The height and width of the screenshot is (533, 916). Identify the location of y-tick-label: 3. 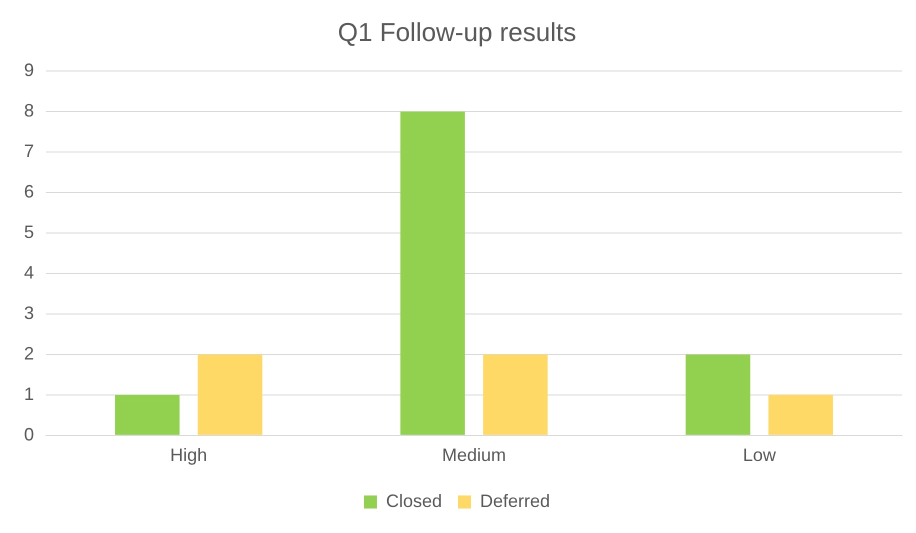
(29, 312).